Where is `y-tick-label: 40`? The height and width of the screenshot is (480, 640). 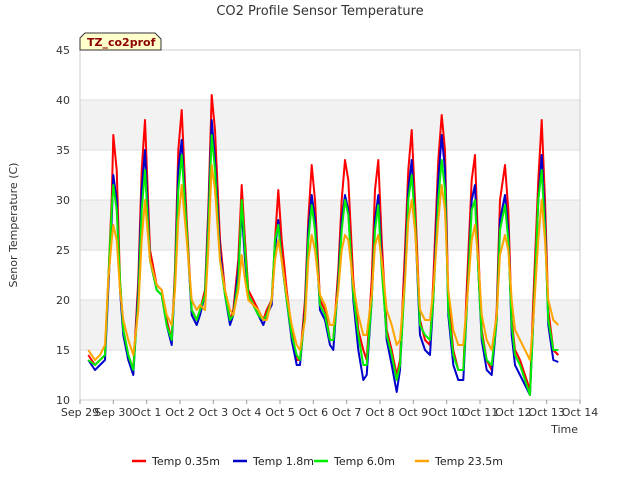 y-tick-label: 40 is located at coordinates (63, 100).